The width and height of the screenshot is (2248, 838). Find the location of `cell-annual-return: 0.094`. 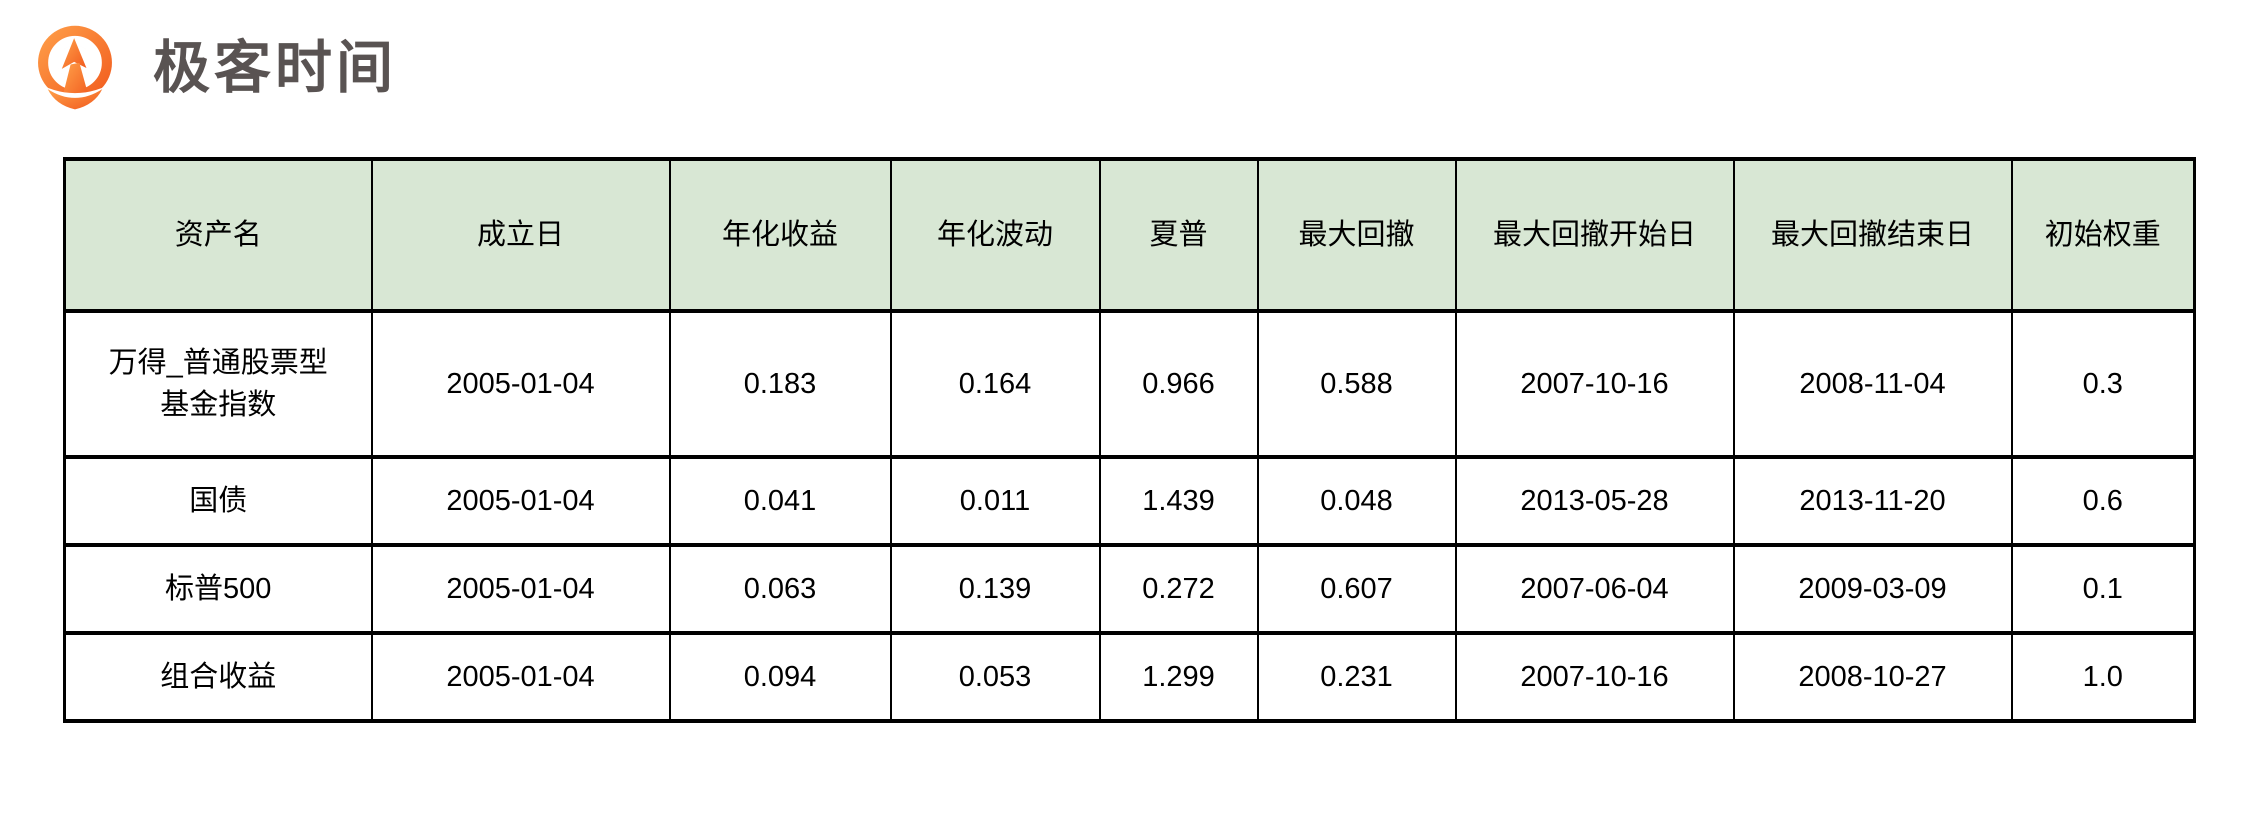

cell-annual-return: 0.094 is located at coordinates (780, 677).